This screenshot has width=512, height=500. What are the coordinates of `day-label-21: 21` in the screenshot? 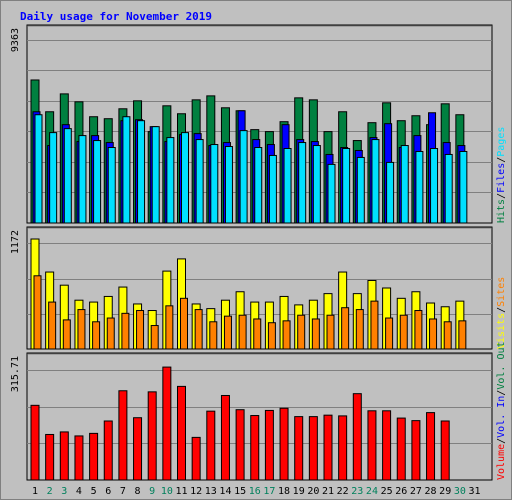 It's located at (328, 491).